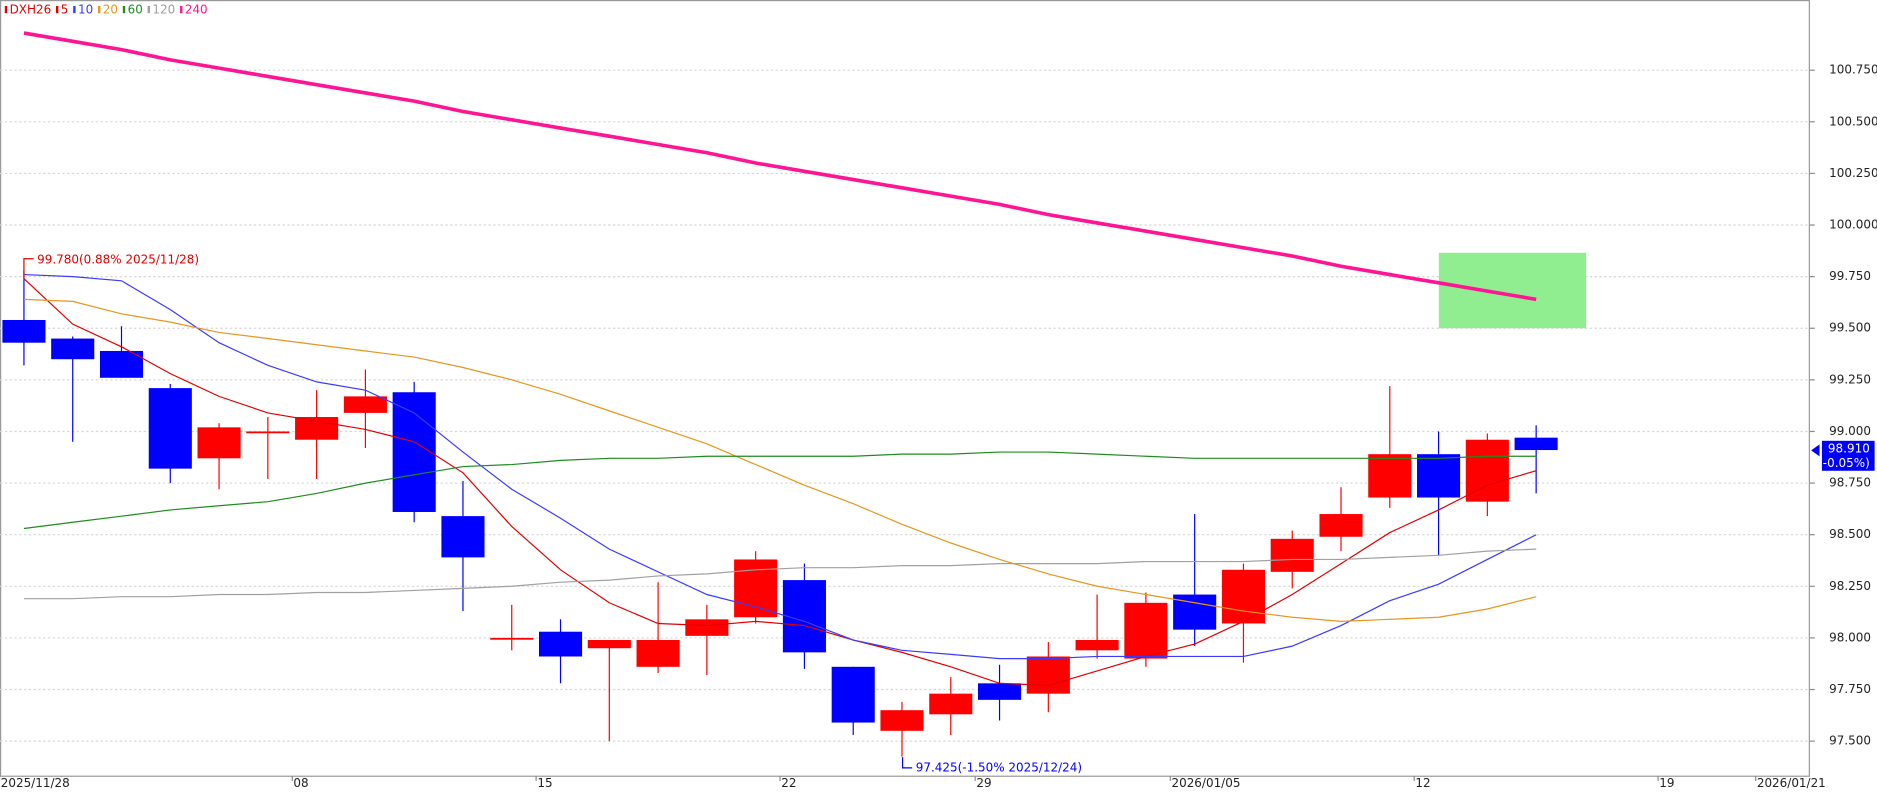 The height and width of the screenshot is (793, 1877). I want to click on low-annotation: 97.425(-1.50% 2025/12/24), so click(991, 765).